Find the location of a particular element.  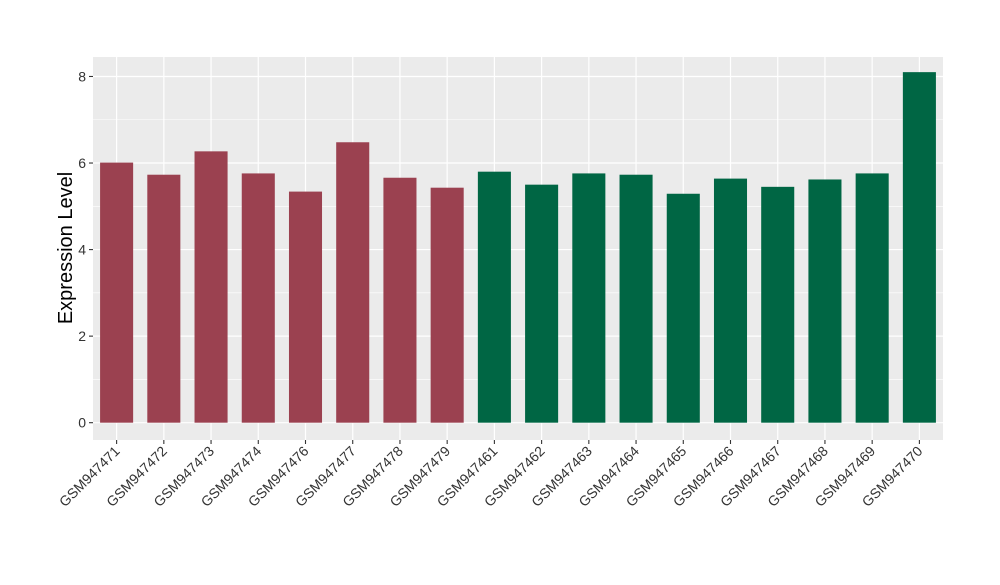

bar-GSM947477 is located at coordinates (353, 282).